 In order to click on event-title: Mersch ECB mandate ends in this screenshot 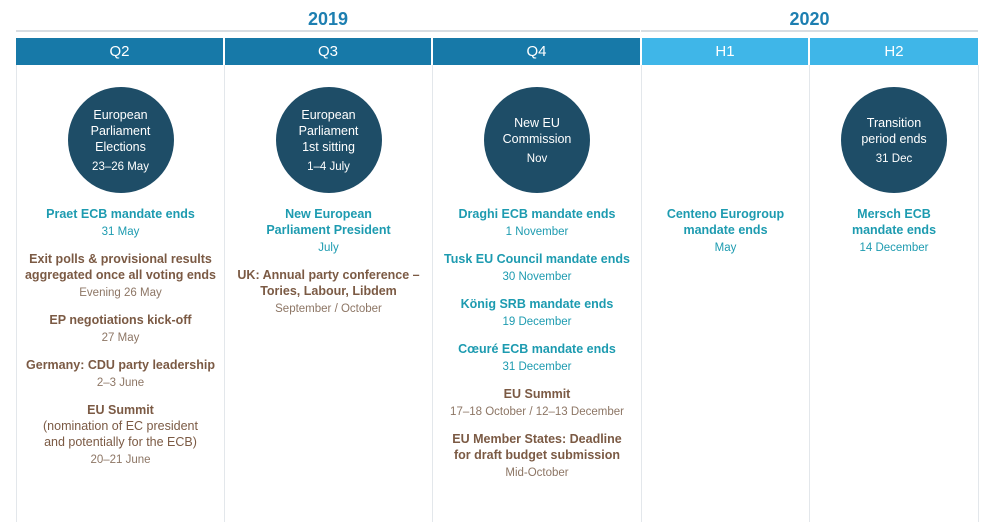, I will do `click(894, 222)`.